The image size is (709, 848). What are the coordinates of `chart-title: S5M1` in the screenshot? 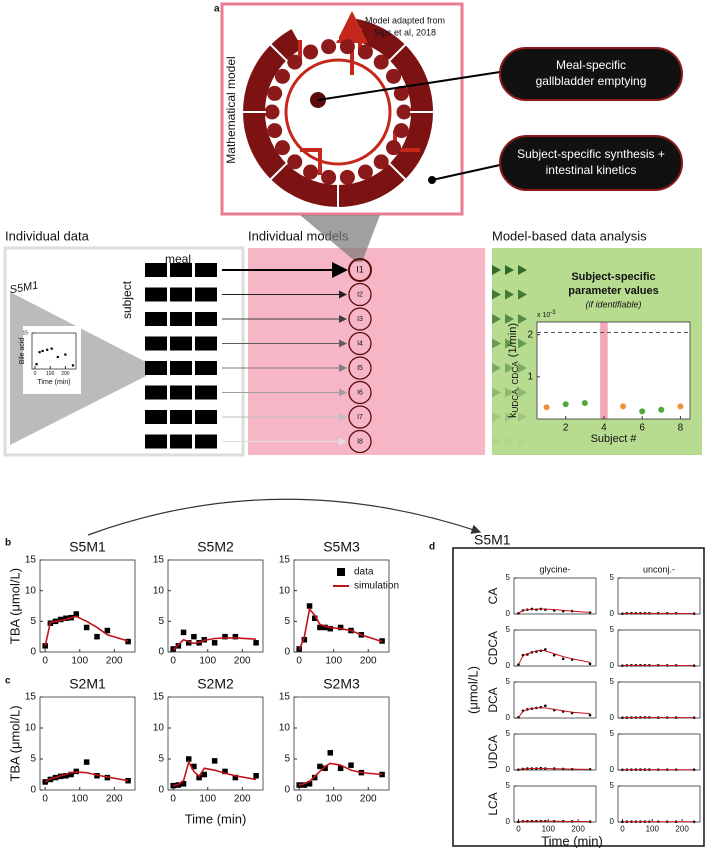 It's located at (87, 547).